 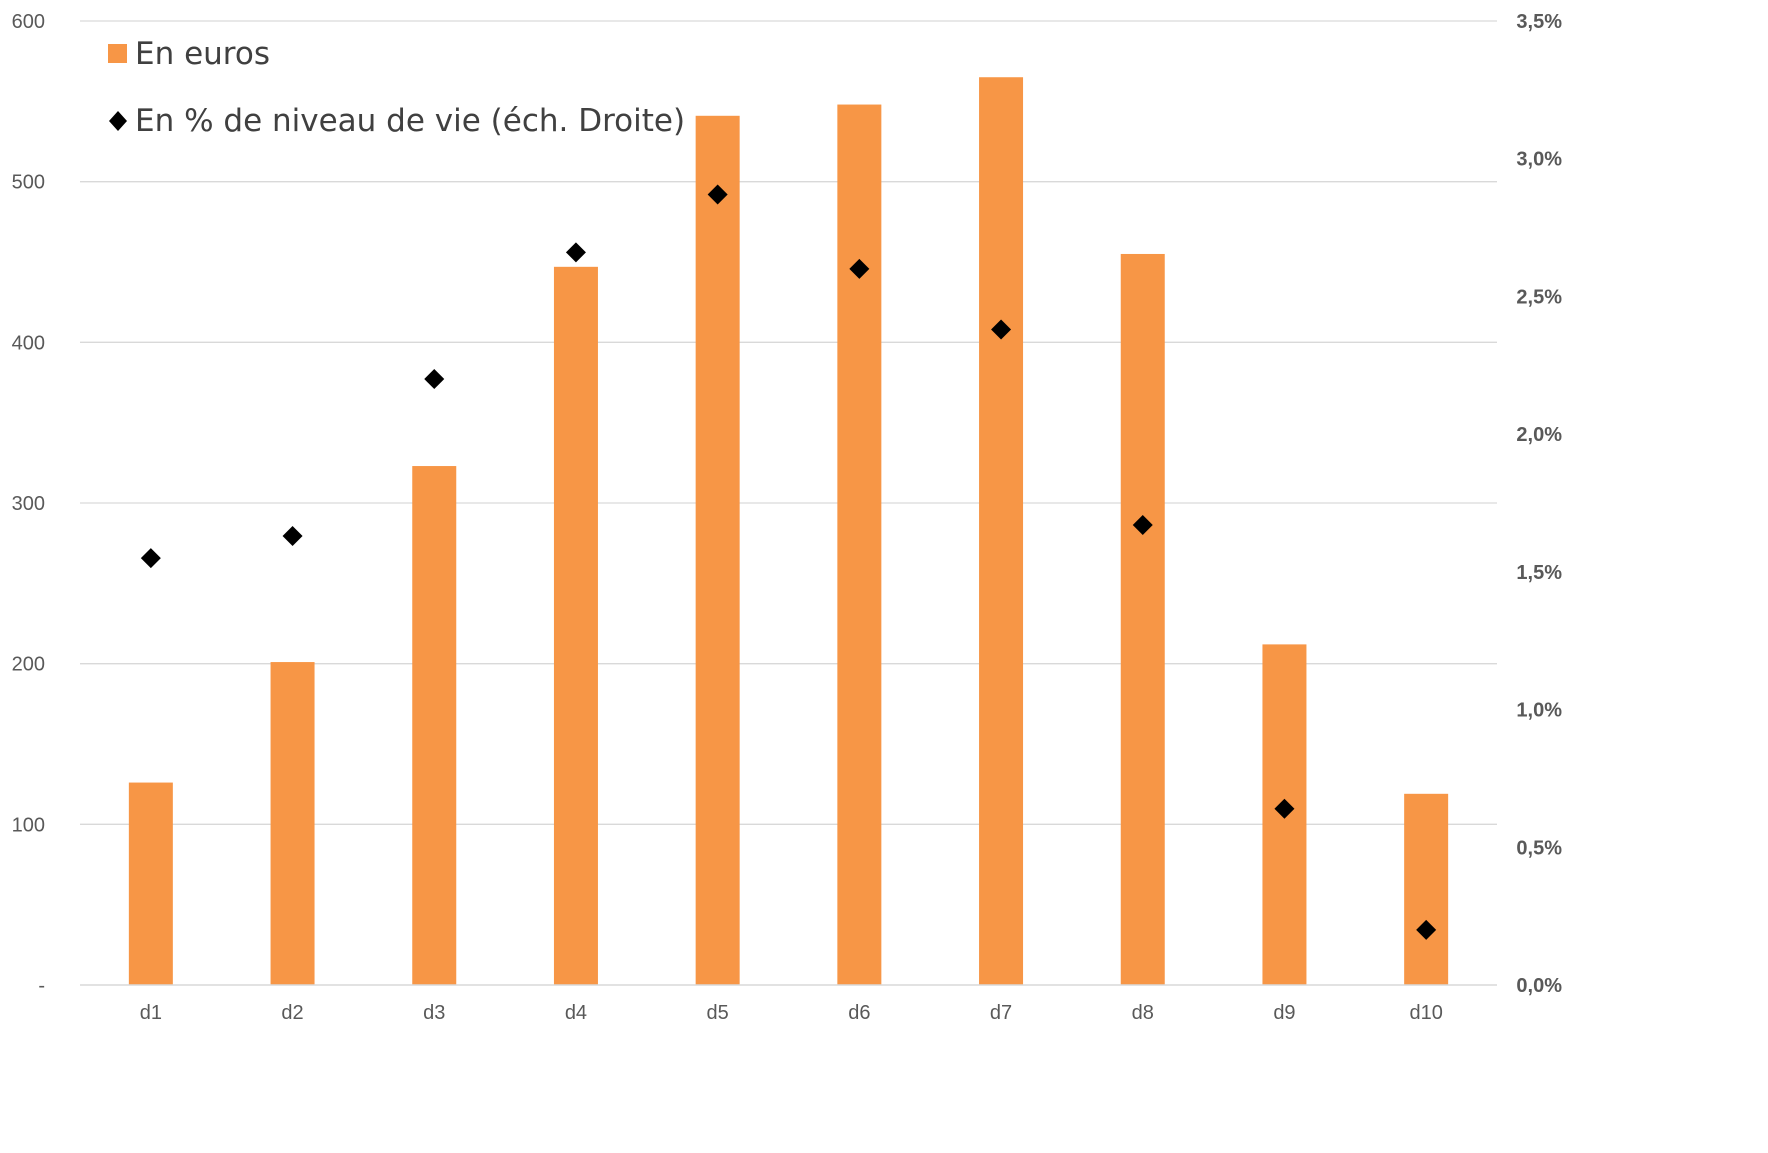 I want to click on bar-d2, so click(x=292, y=823).